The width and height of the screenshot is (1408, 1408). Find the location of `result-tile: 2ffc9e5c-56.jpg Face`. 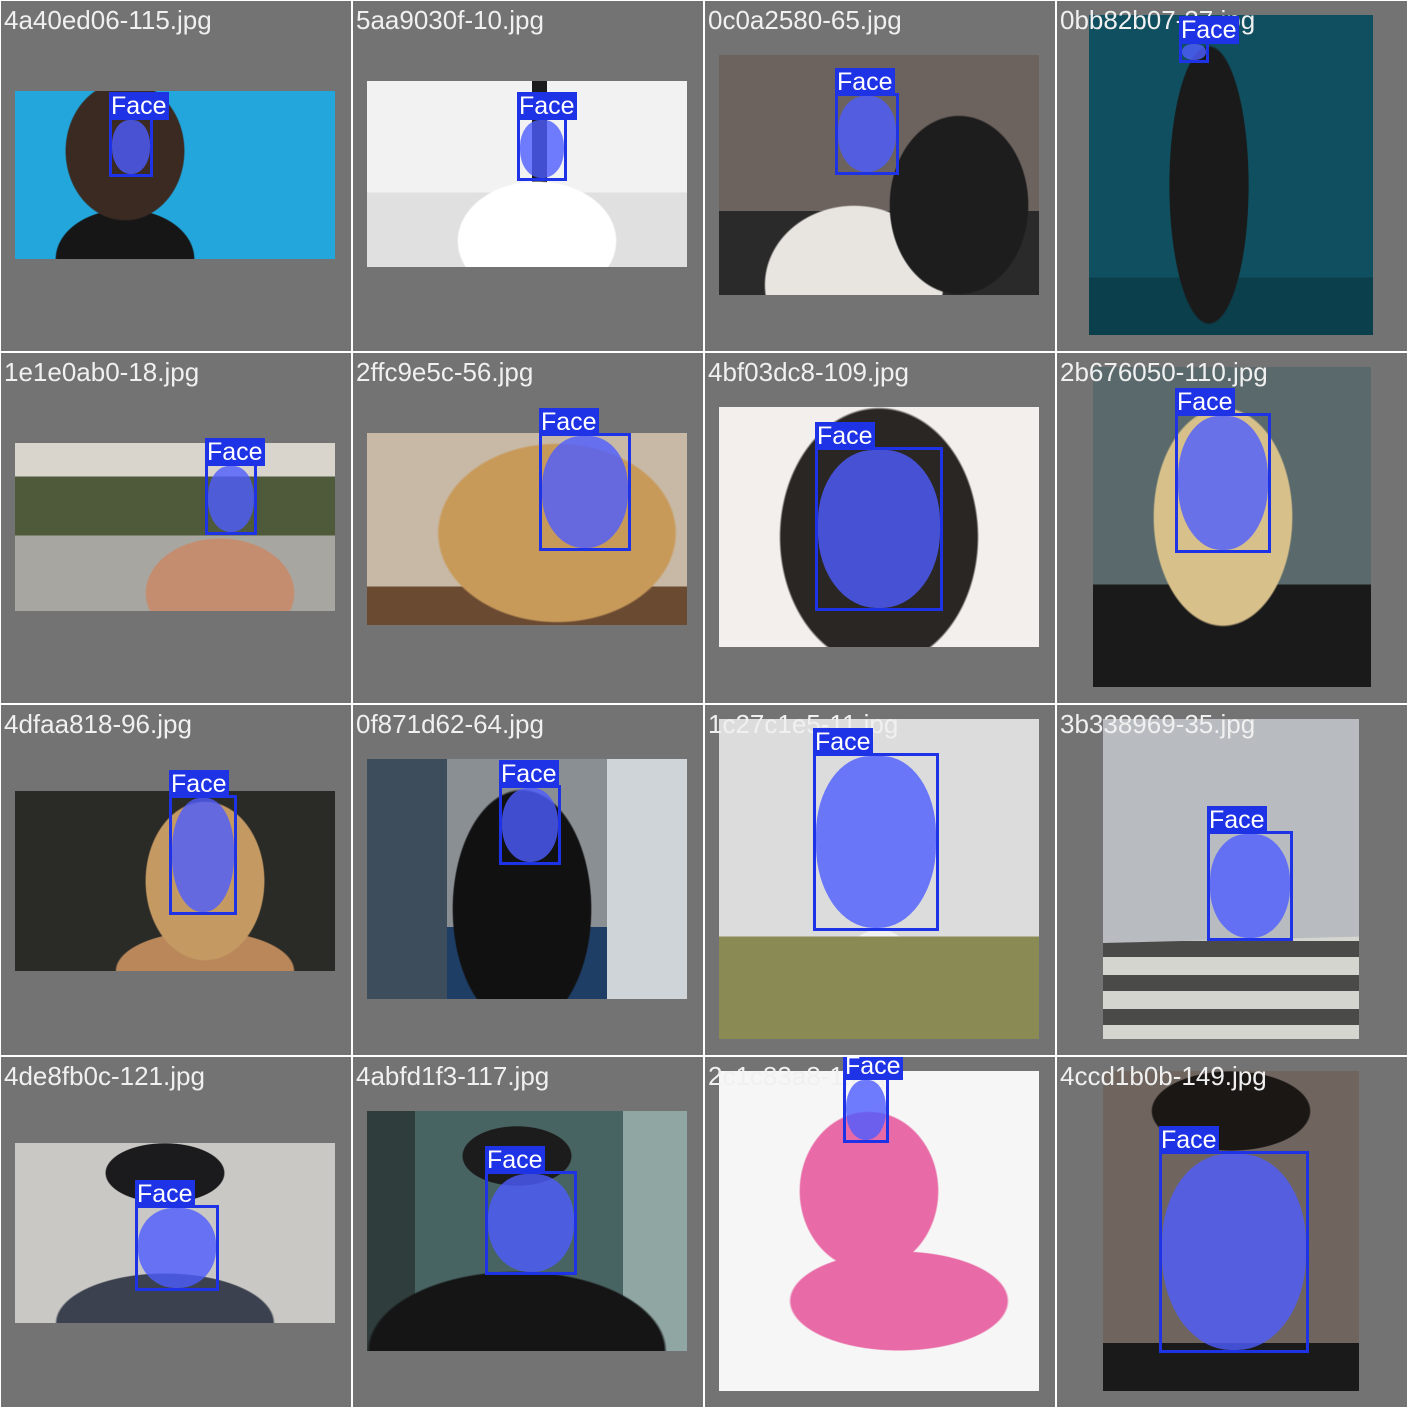

result-tile: 2ffc9e5c-56.jpg Face is located at coordinates (528, 528).